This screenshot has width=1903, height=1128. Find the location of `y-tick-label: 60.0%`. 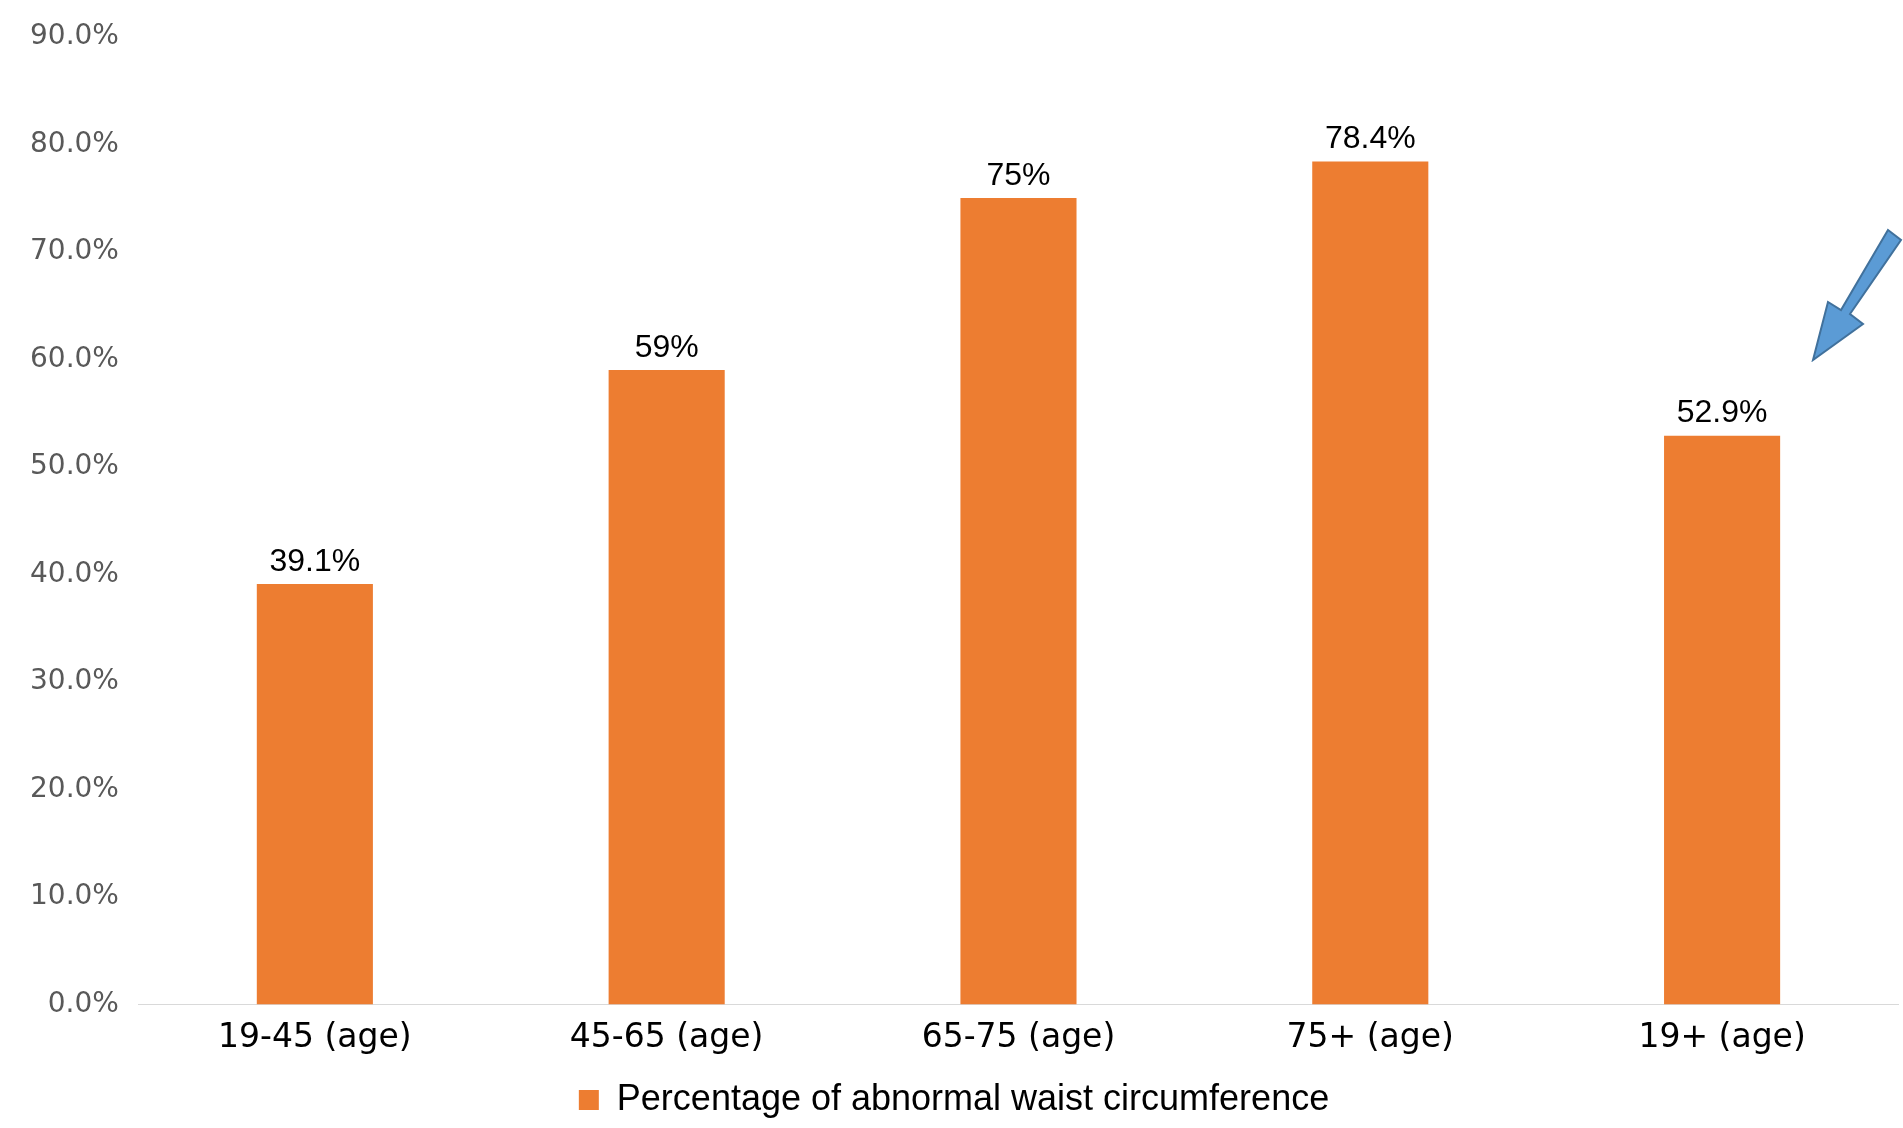

y-tick-label: 60.0% is located at coordinates (74, 357).